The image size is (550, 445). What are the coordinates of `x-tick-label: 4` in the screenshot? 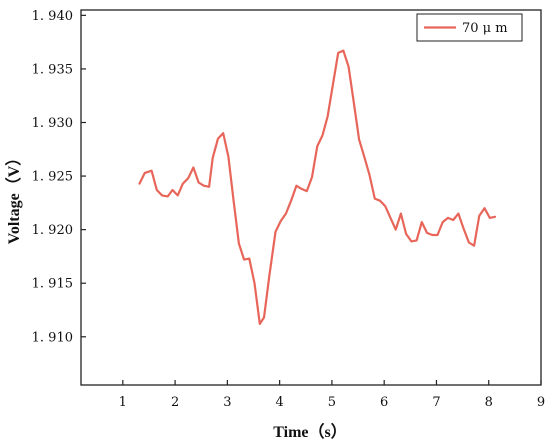 It's located at (279, 402).